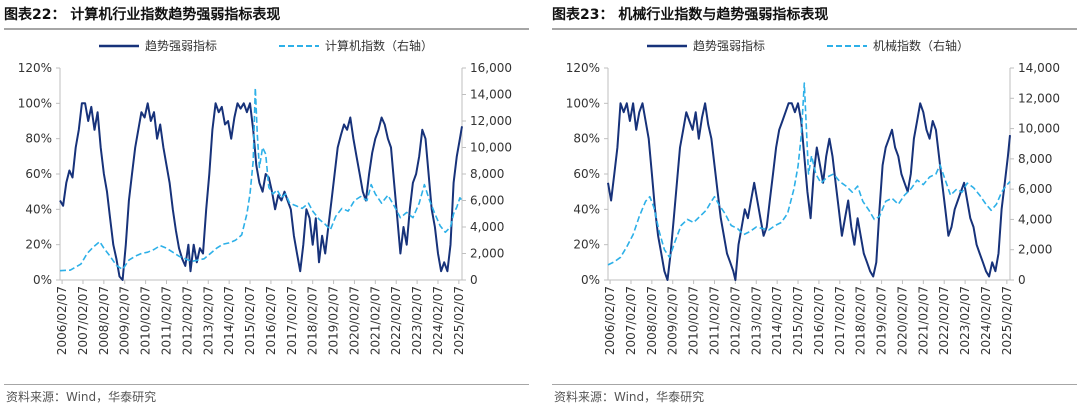 The image size is (1080, 410). I want to click on y-right-tick-label: 16,000, so click(491, 68).